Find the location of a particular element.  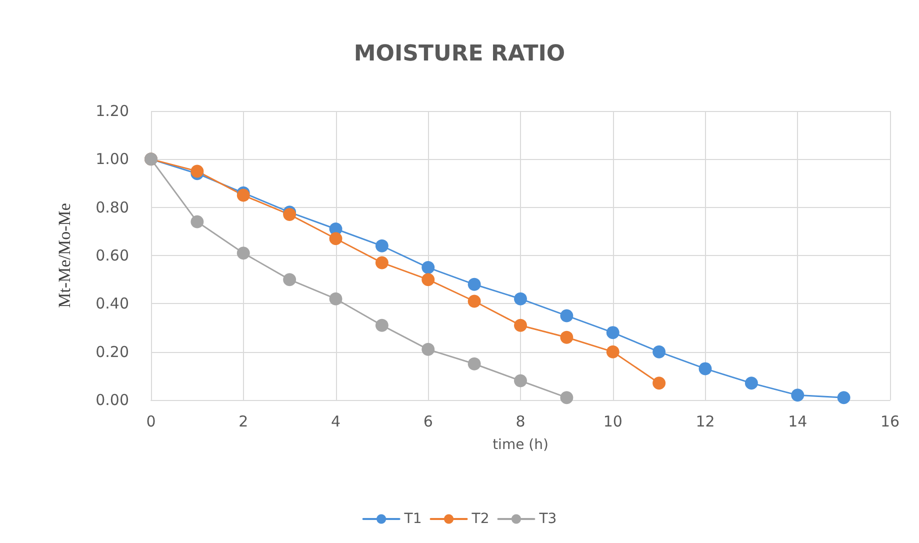

y-tick-label: 0.60 is located at coordinates (112, 255).